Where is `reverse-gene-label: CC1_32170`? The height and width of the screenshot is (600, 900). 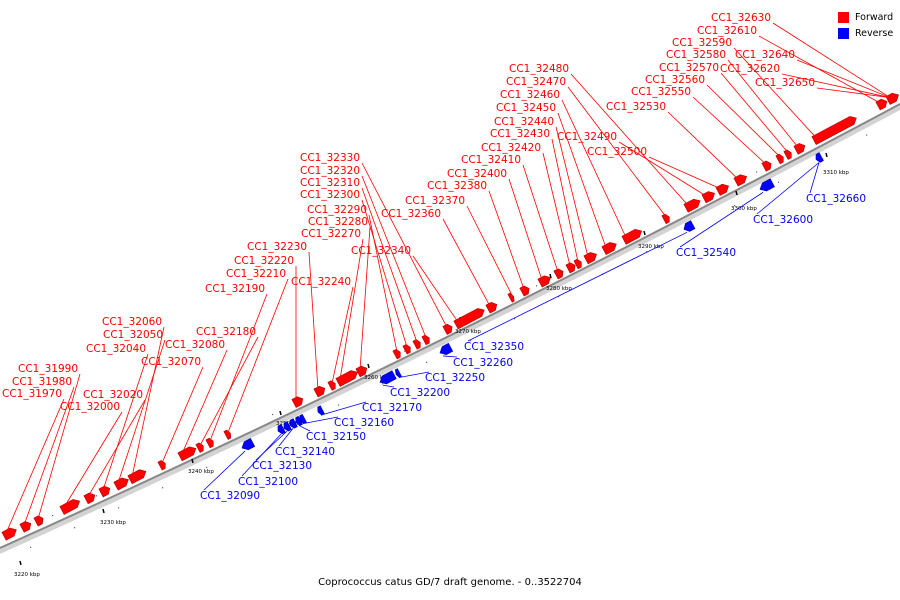 reverse-gene-label: CC1_32170 is located at coordinates (392, 408).